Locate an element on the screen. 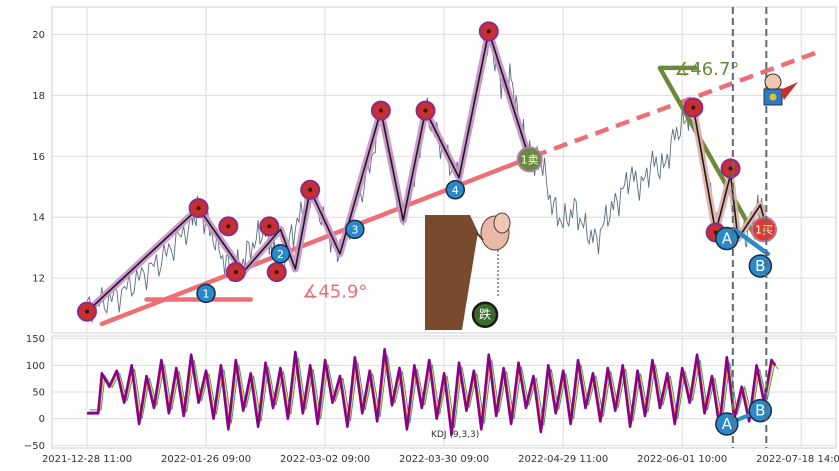 The width and height of the screenshot is (839, 471). indicator-y-tick-label: 0 is located at coordinates (42, 419).